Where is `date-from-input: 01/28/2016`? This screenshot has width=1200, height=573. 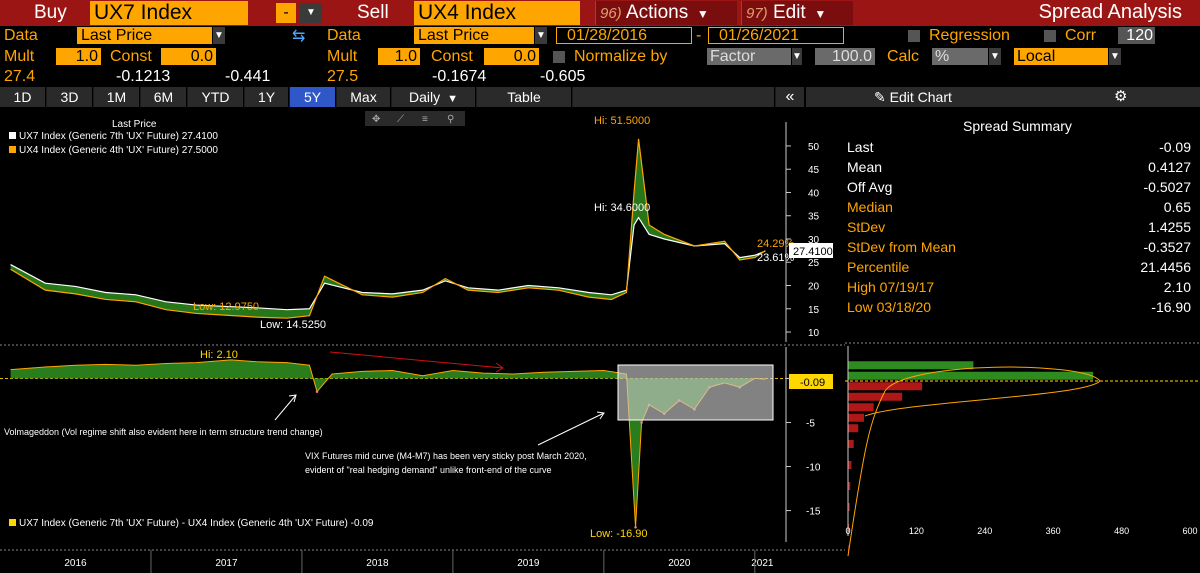
date-from-input: 01/28/2016 is located at coordinates (624, 35).